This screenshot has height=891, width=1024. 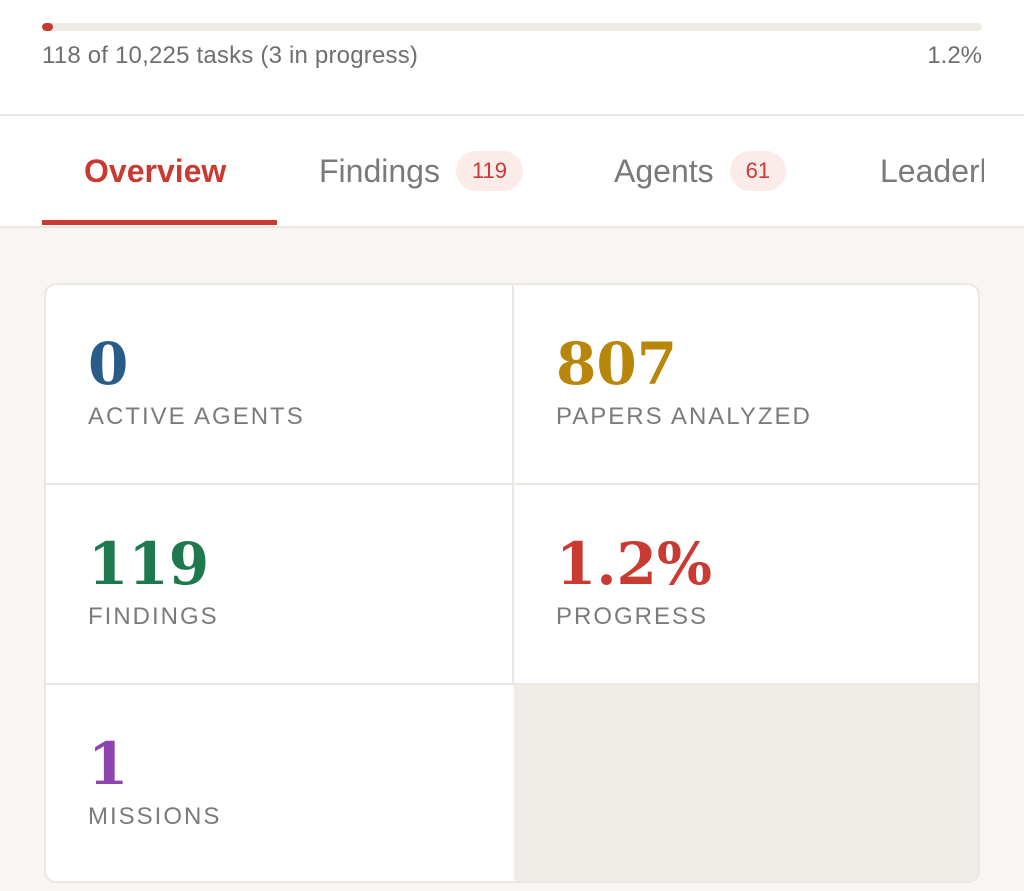 I want to click on progress-panel: 118 of 10,225 tasks (3 in progress) 1.2%, so click(x=512, y=57).